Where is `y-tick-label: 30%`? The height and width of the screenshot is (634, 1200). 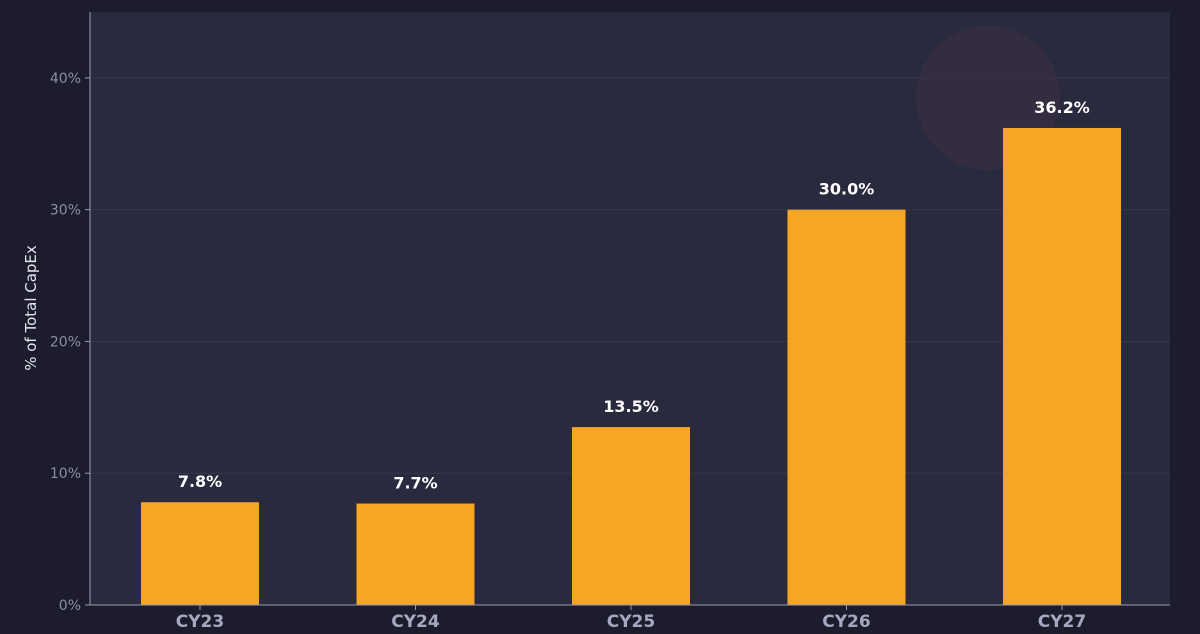 y-tick-label: 30% is located at coordinates (65, 211).